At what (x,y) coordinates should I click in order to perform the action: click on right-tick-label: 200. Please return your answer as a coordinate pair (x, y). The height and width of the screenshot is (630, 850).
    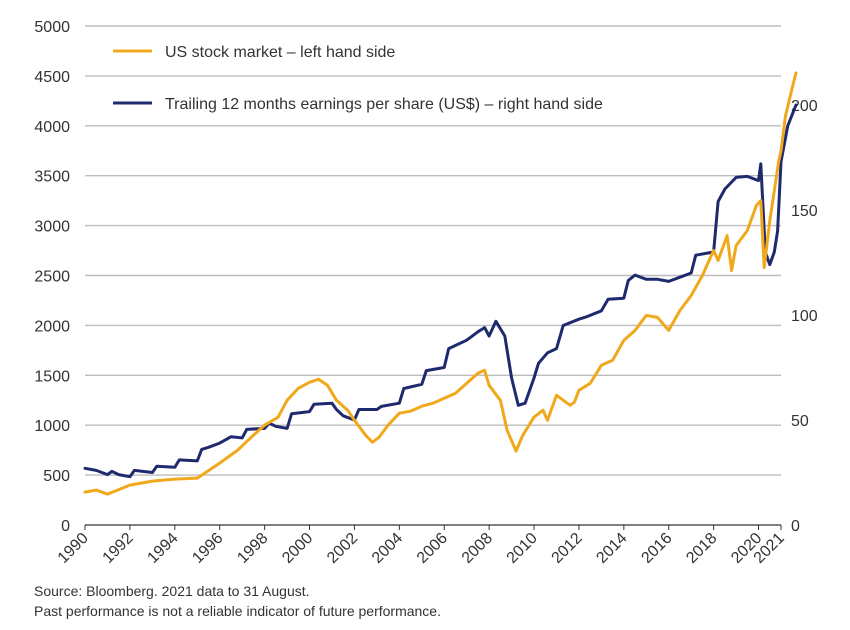
    Looking at the image, I should click on (804, 106).